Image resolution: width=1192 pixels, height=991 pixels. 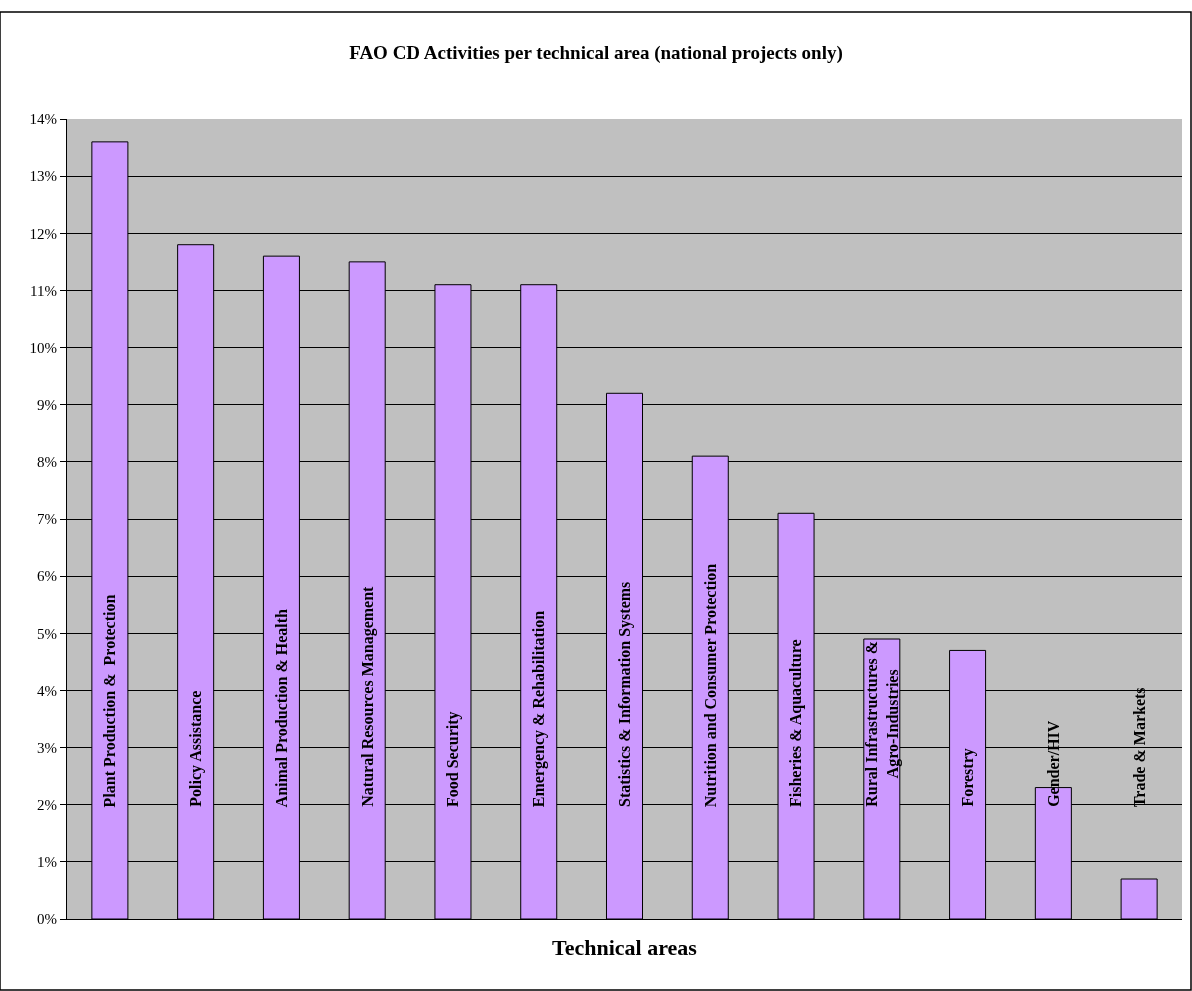 What do you see at coordinates (47, 690) in the screenshot?
I see `y-tick-label: 4%` at bounding box center [47, 690].